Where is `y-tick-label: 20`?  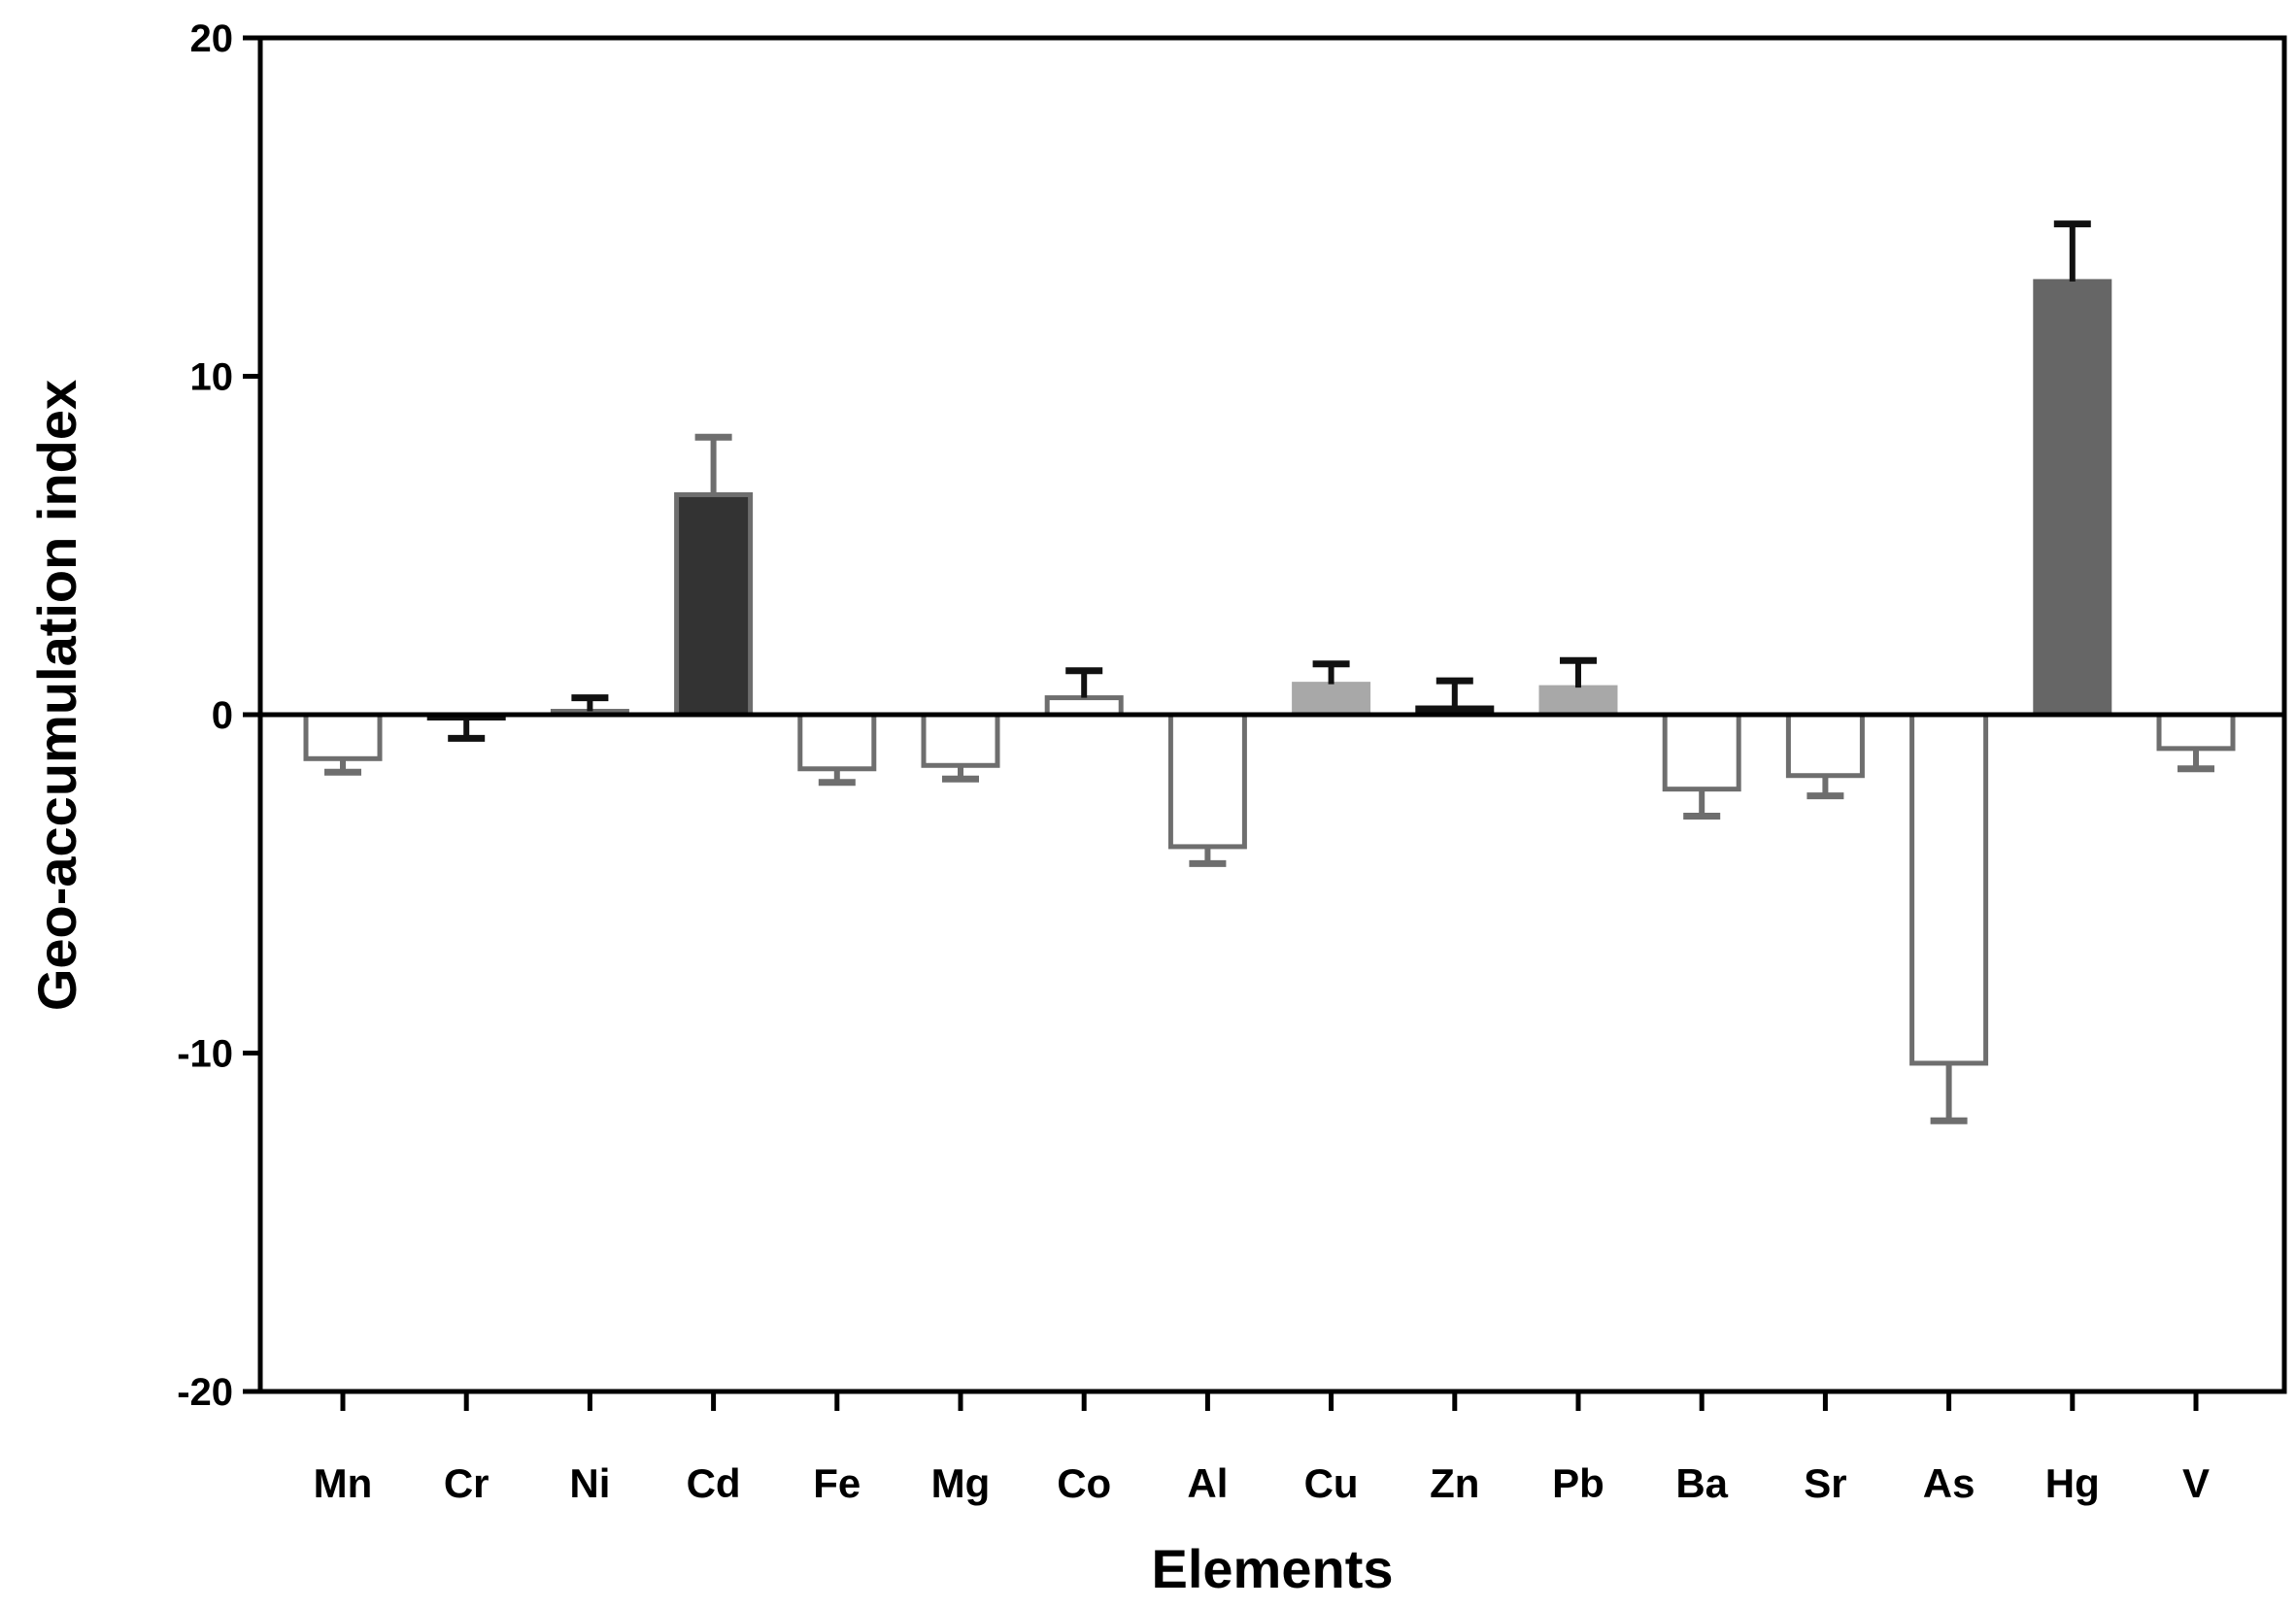 y-tick-label: 20 is located at coordinates (212, 38).